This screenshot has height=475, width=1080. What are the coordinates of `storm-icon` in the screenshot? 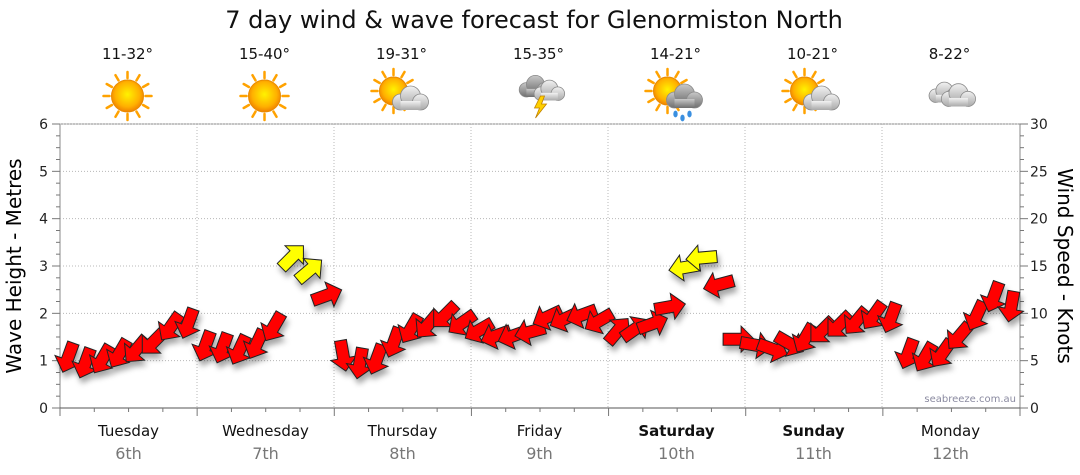 It's located at (542, 97).